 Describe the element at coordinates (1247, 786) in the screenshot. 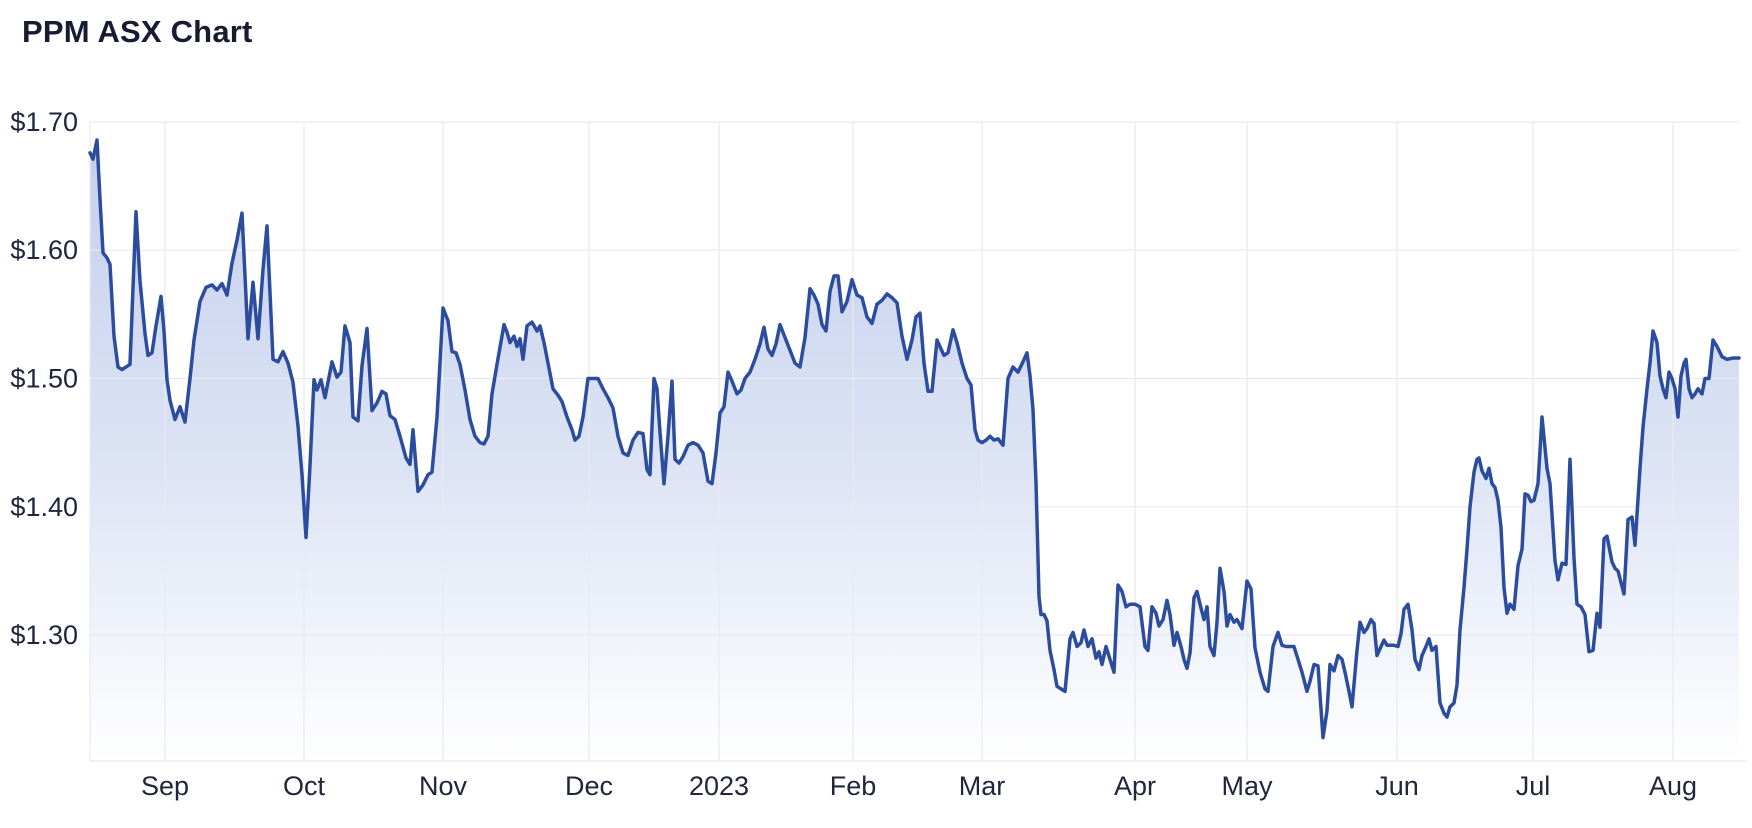

I see `x-tick-label: May` at that location.